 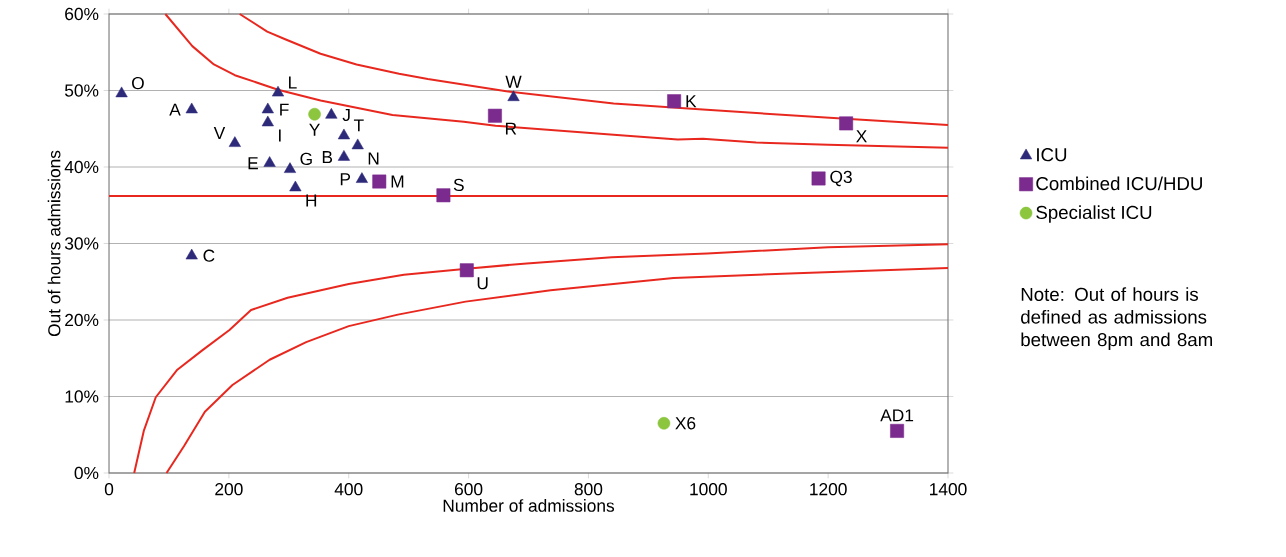 What do you see at coordinates (469, 489) in the screenshot?
I see `x-tick-label: 600` at bounding box center [469, 489].